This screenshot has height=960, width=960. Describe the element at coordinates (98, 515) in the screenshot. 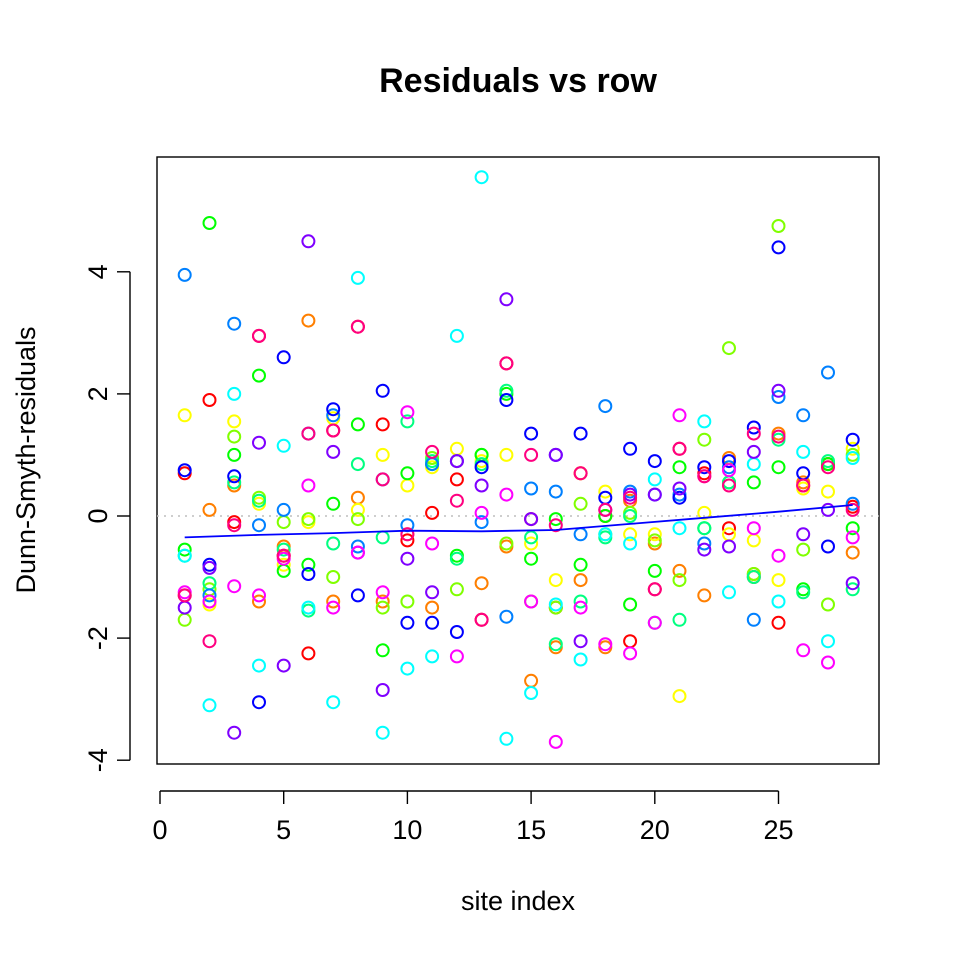

I see `y-tick-label: 0` at that location.